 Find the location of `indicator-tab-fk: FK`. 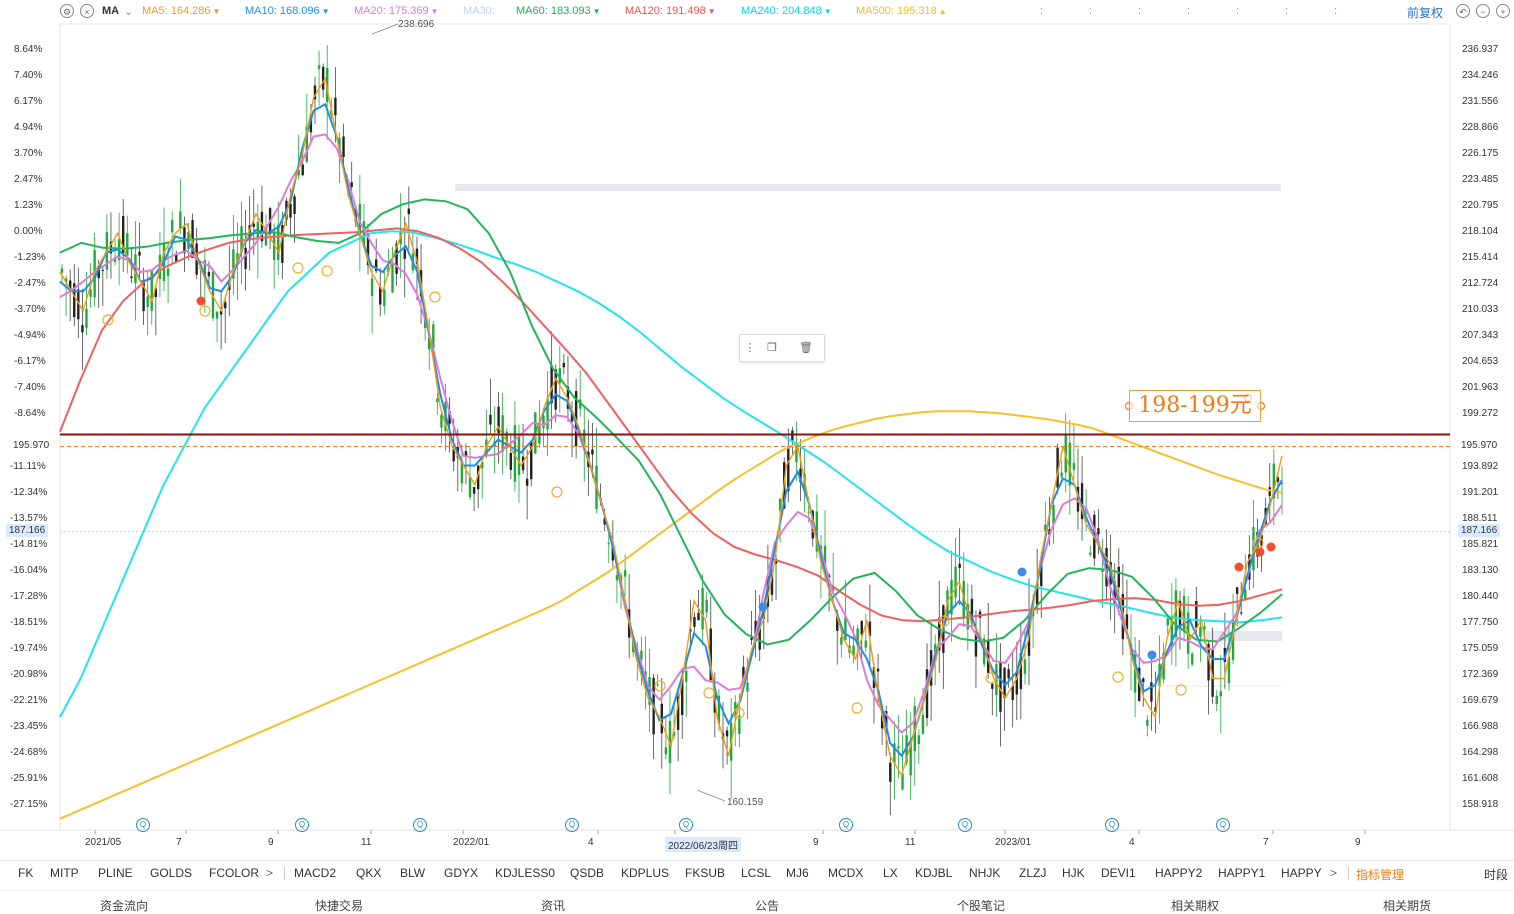

indicator-tab-fk: FK is located at coordinates (26, 873).